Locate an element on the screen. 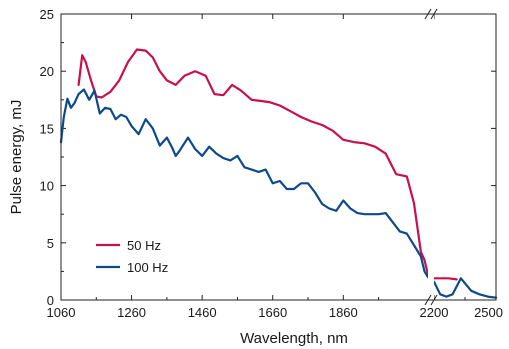  x-tick-label: 1460 is located at coordinates (202, 312).